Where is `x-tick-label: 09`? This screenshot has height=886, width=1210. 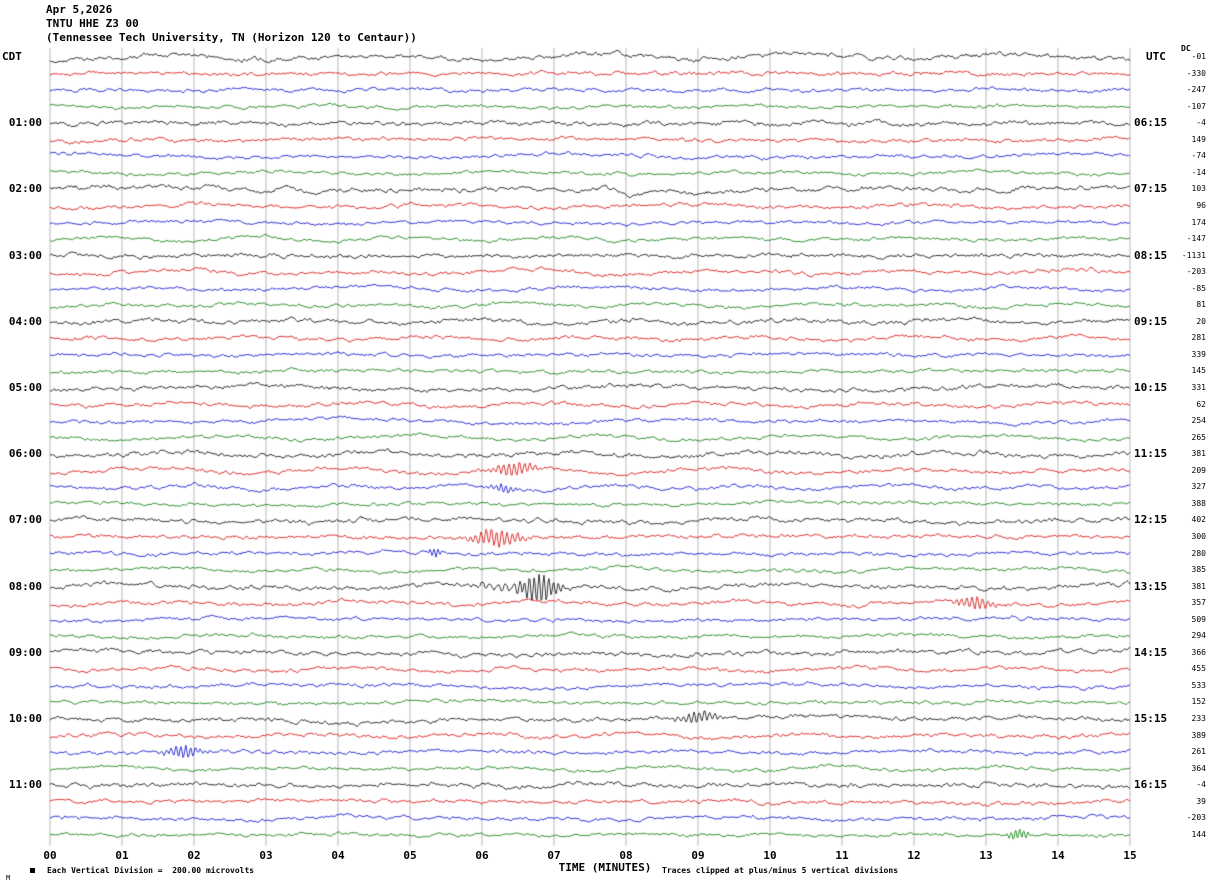
x-tick-label: 09 is located at coordinates (698, 855).